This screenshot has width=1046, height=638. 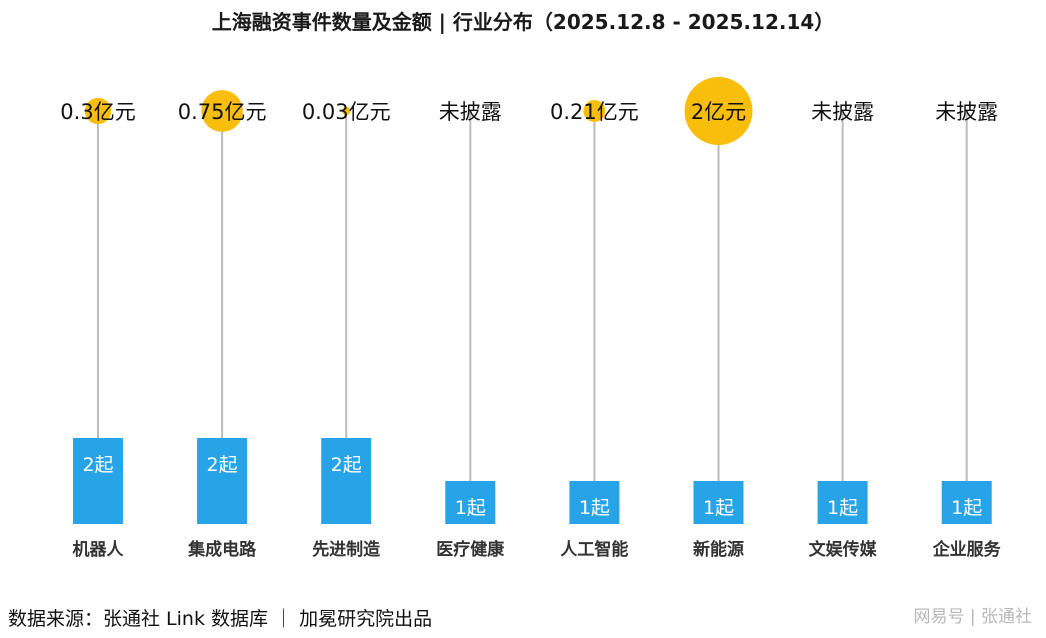 I want to click on category-label: 医疗健康, so click(x=470, y=549).